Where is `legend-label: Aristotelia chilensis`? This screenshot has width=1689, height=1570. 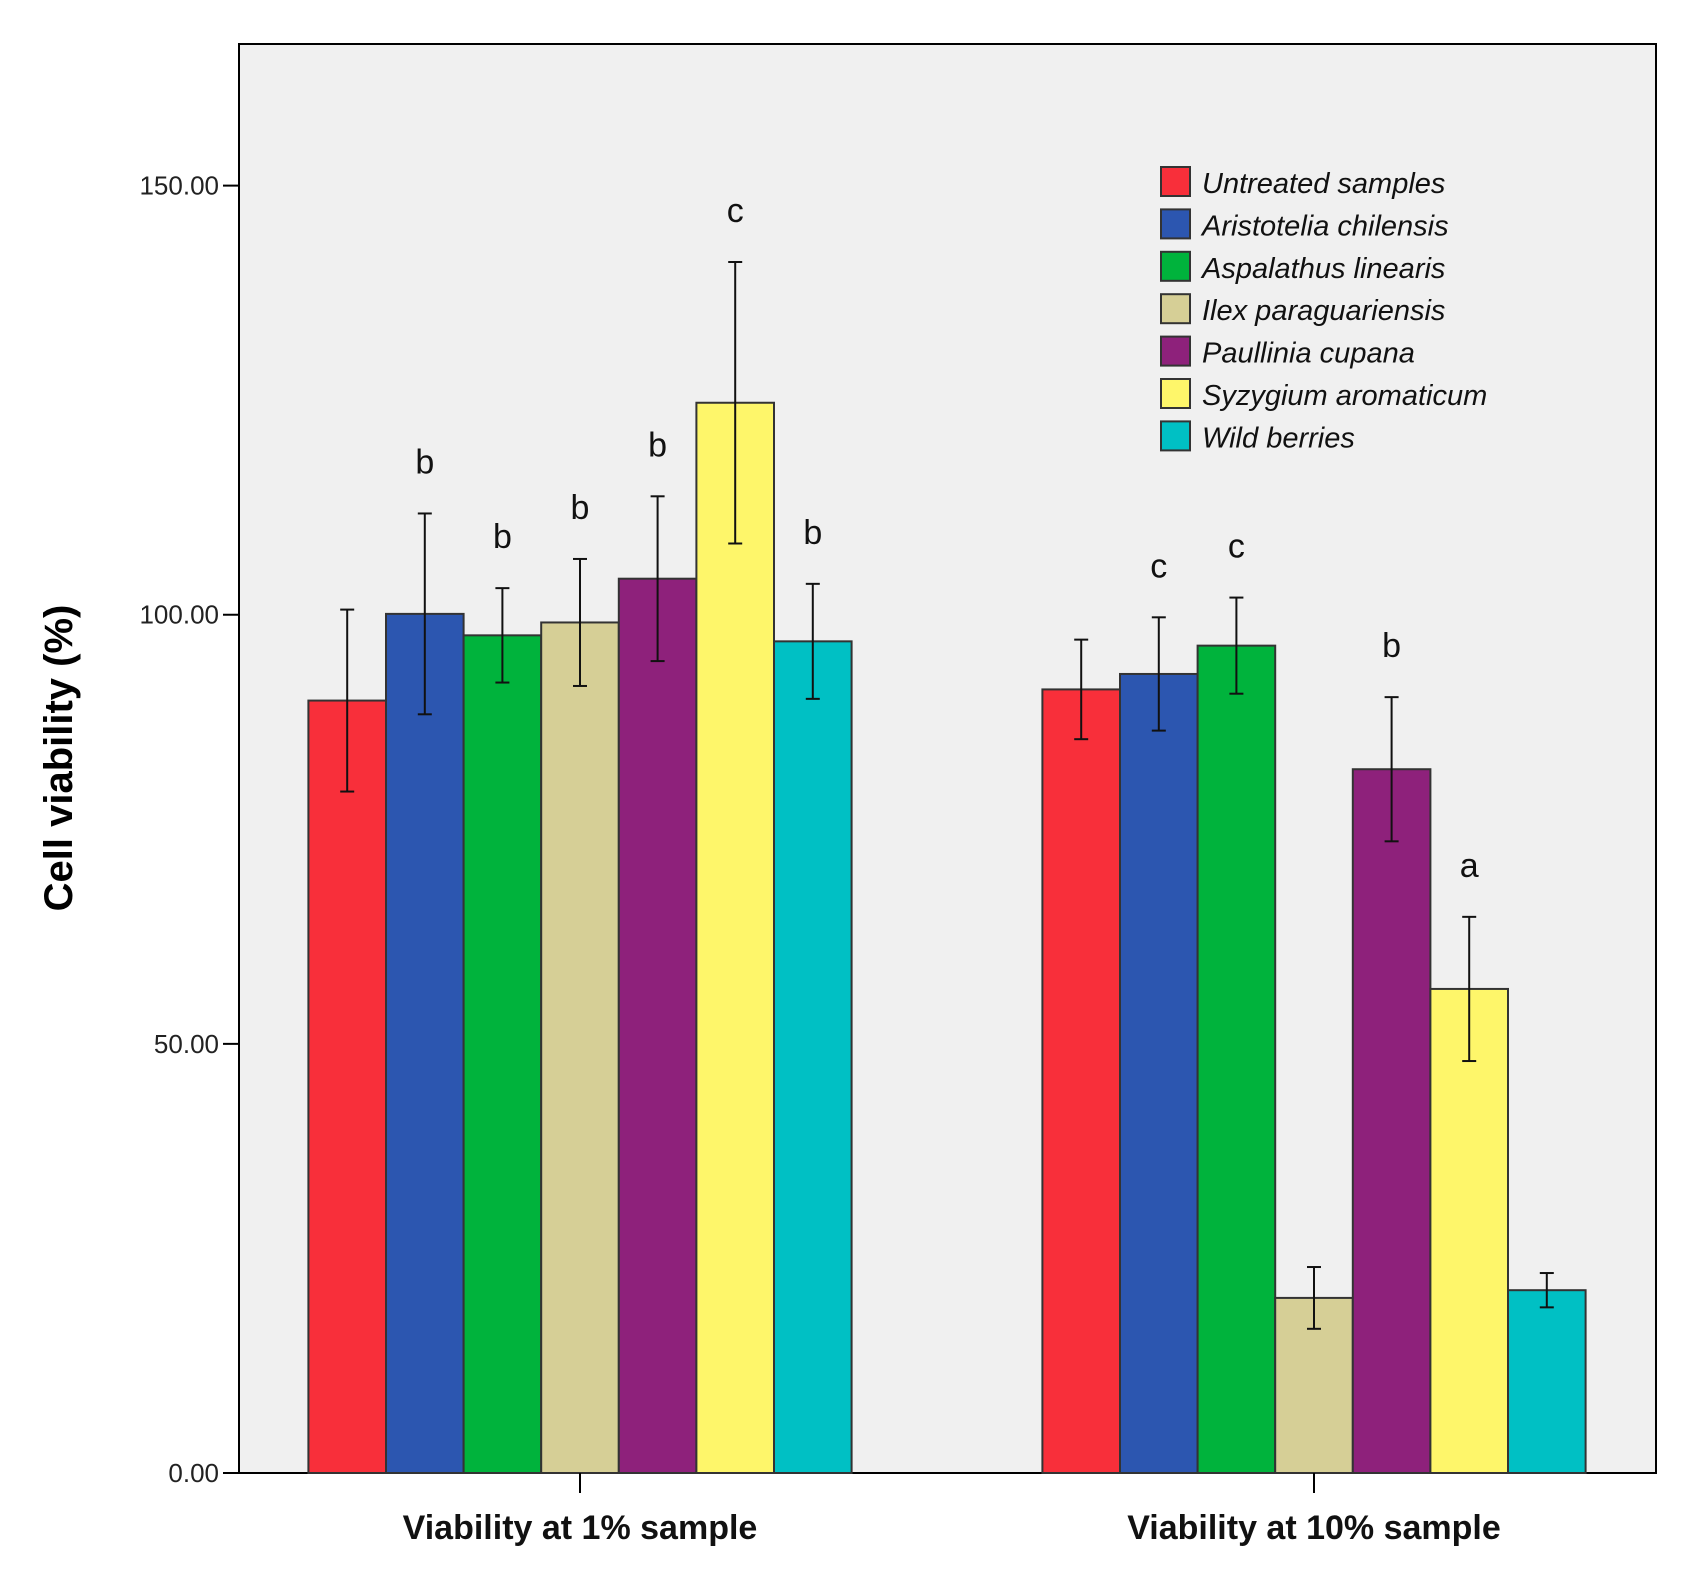
legend-label: Aristotelia chilensis is located at coordinates (1324, 226).